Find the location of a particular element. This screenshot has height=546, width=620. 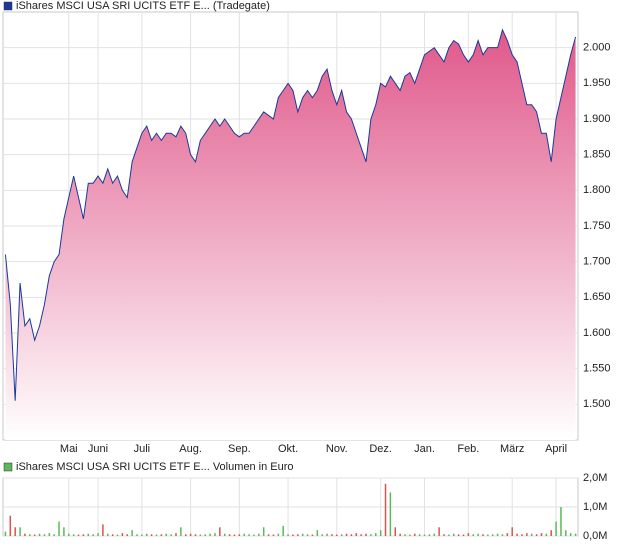

x-tick-label: April is located at coordinates (556, 449).